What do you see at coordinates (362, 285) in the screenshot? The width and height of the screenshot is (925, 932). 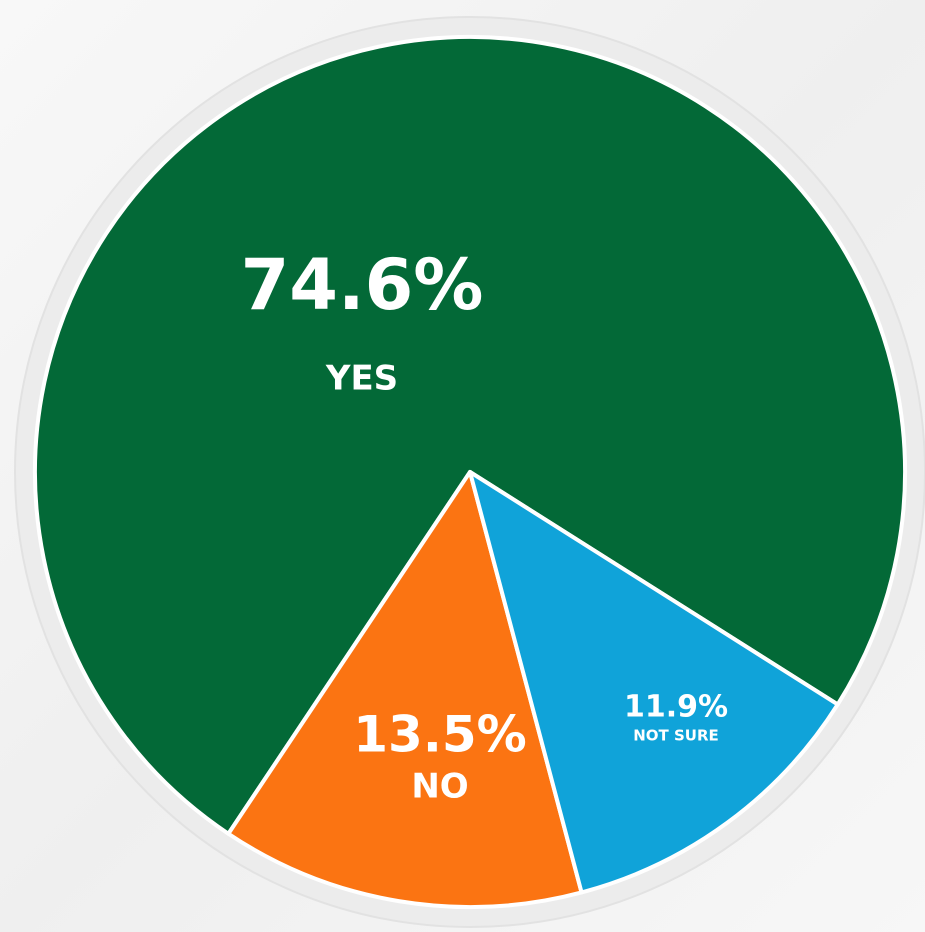 I see `value-label: 74.6%` at bounding box center [362, 285].